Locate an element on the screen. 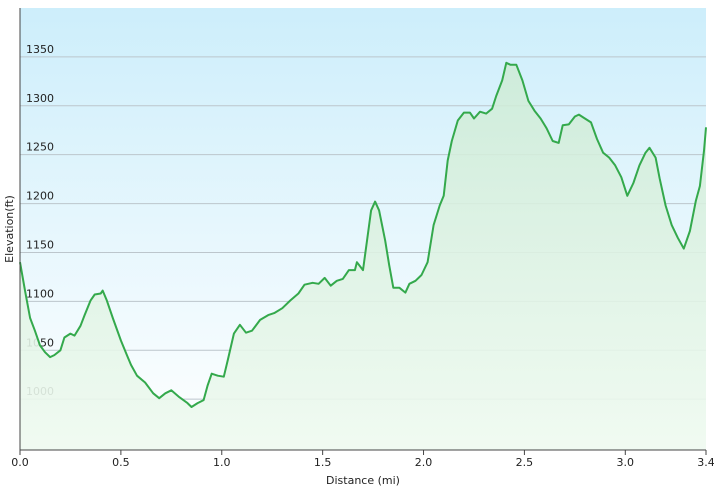  y-tick-label: 1100 is located at coordinates (40, 293).